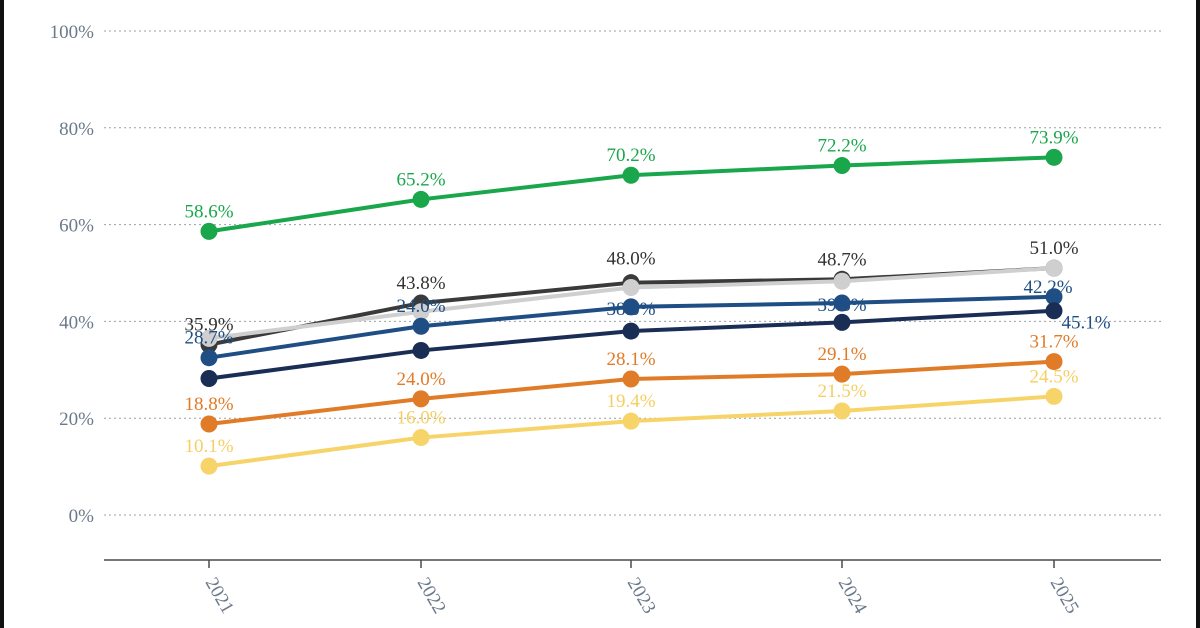 The image size is (1200, 628). I want to click on x-tick-label: 2024, so click(852, 596).